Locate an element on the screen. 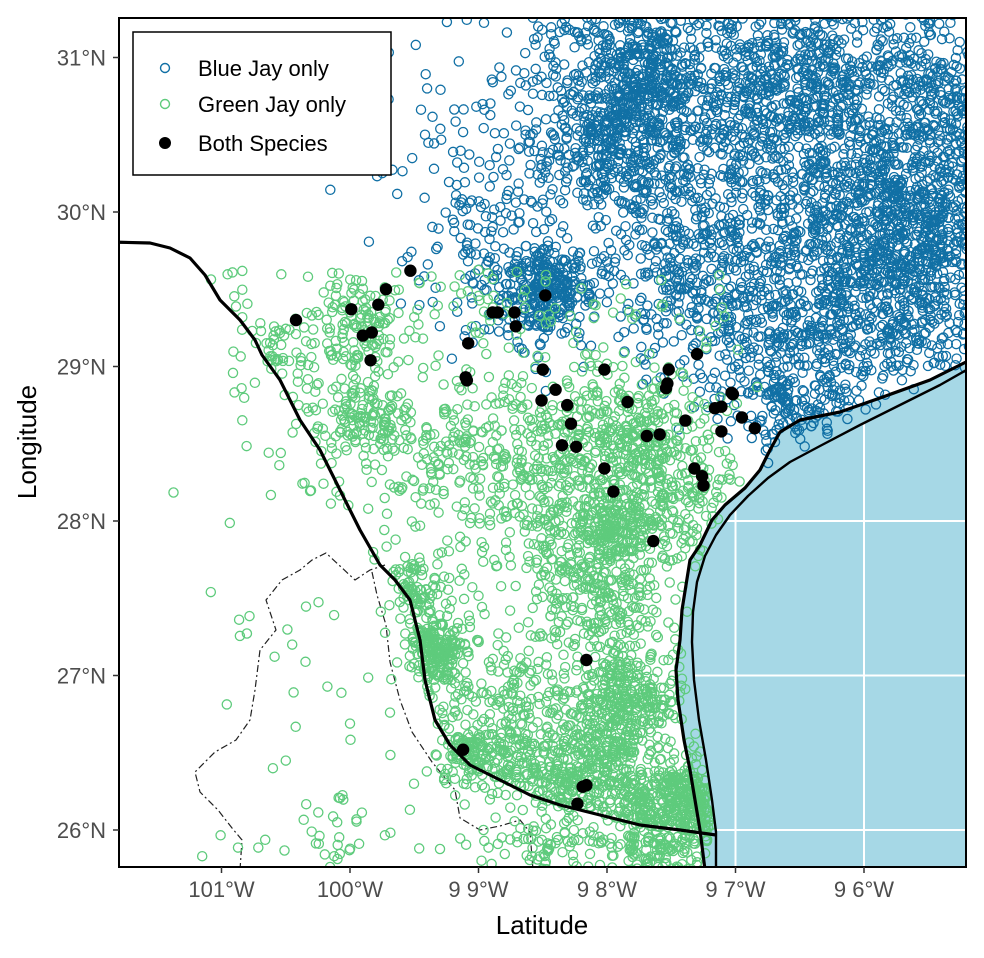 The image size is (984, 958). gulf-of-mexico-water is located at coordinates (829, 618).